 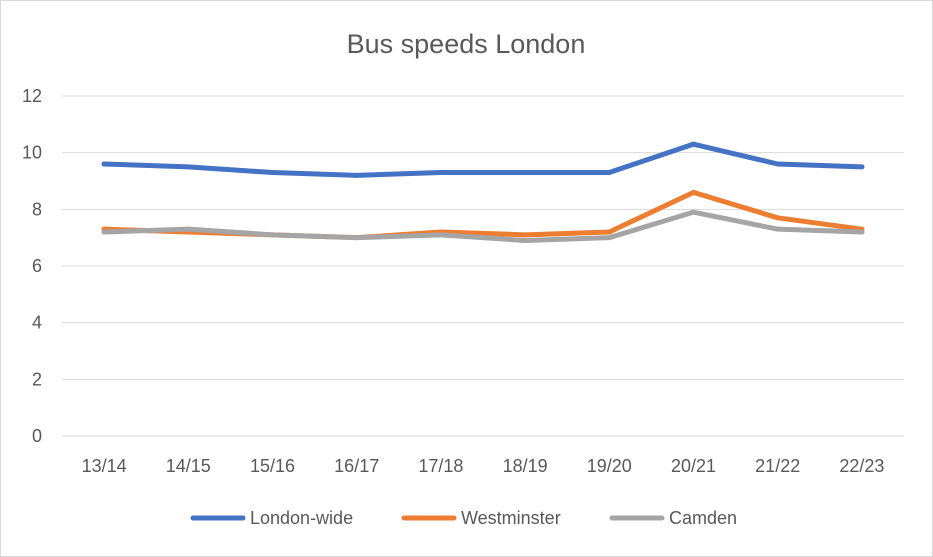 I want to click on series-lines, so click(x=483, y=192).